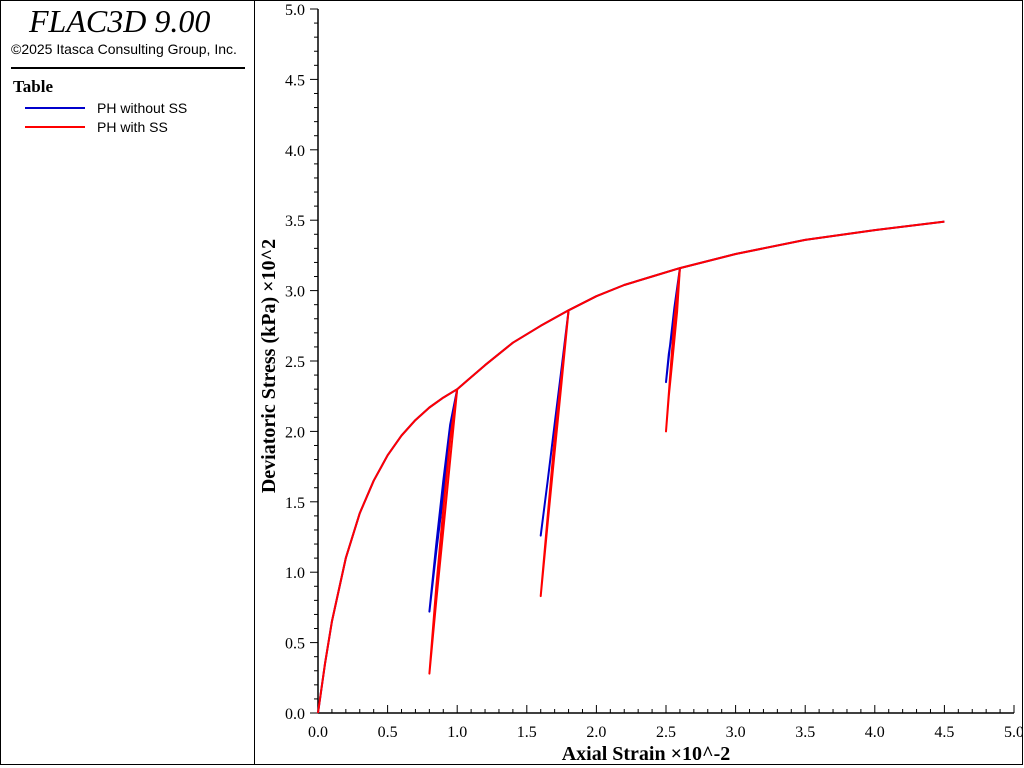 Image resolution: width=1024 pixels, height=768 pixels. What do you see at coordinates (295, 151) in the screenshot?
I see `y-tick-label: 4.0` at bounding box center [295, 151].